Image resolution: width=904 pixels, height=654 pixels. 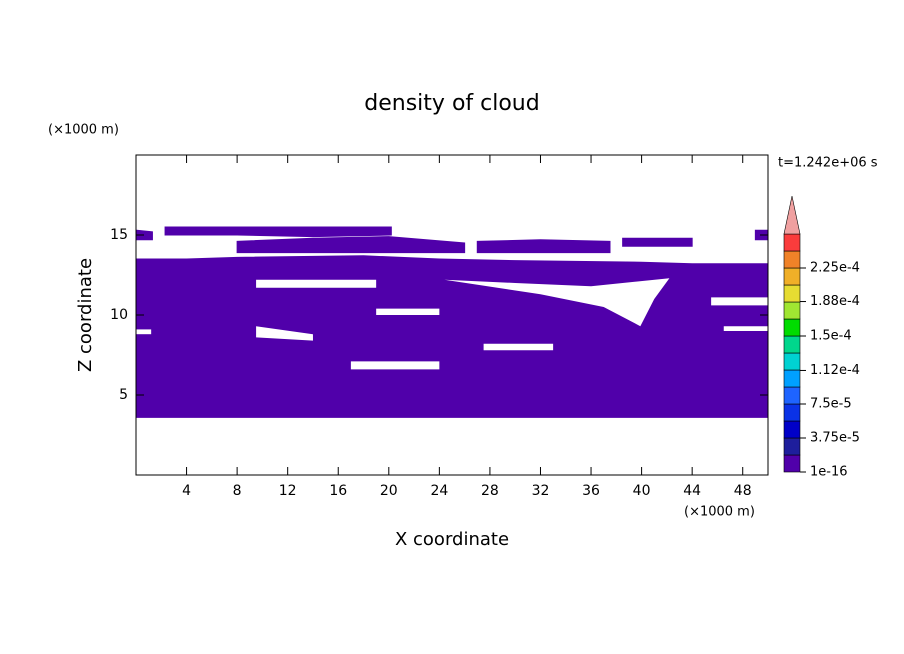 What do you see at coordinates (119, 235) in the screenshot?
I see `y-tick-label: 15` at bounding box center [119, 235].